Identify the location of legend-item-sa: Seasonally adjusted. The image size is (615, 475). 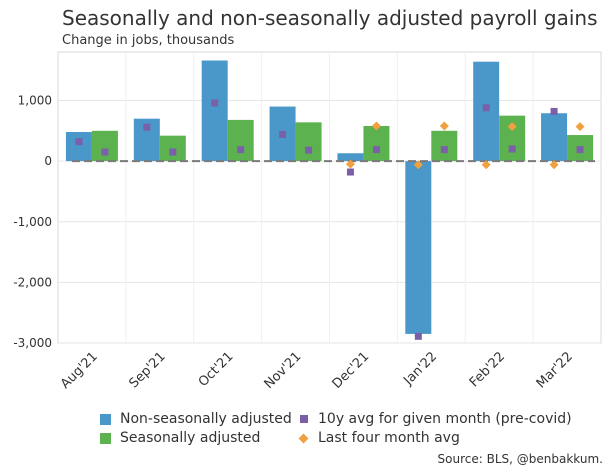
(180, 438).